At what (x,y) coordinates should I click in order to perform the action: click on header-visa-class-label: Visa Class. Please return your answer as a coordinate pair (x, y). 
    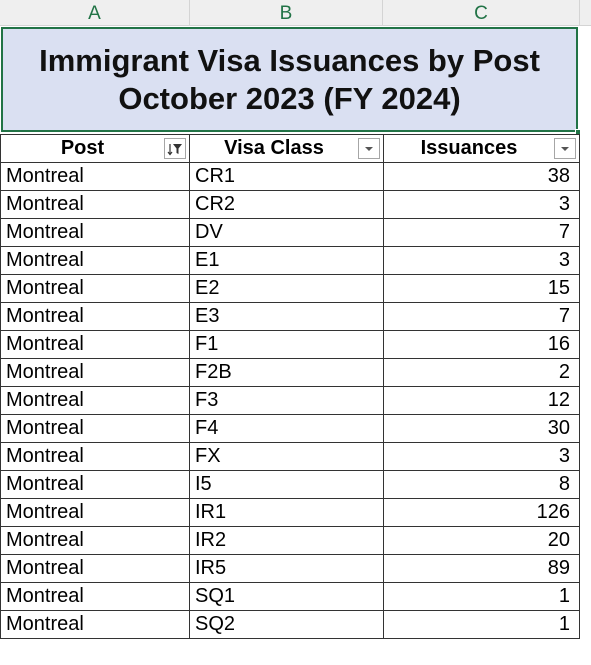
    Looking at the image, I should click on (274, 148).